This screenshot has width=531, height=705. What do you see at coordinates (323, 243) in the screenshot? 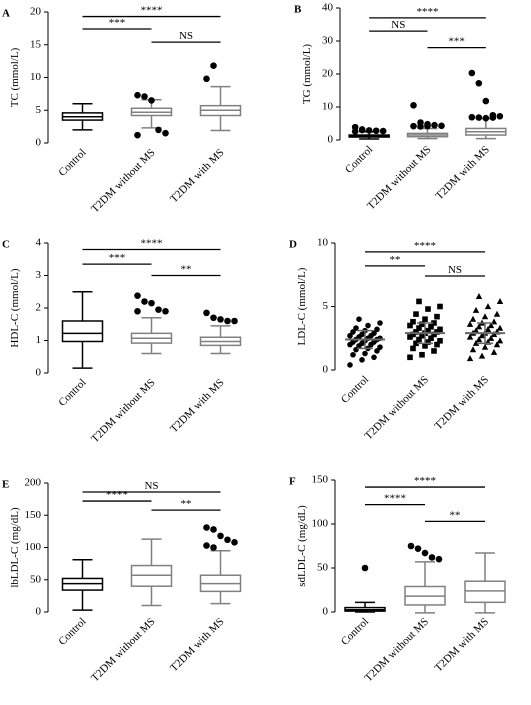
I see `y-tick-label: 10` at bounding box center [323, 243].